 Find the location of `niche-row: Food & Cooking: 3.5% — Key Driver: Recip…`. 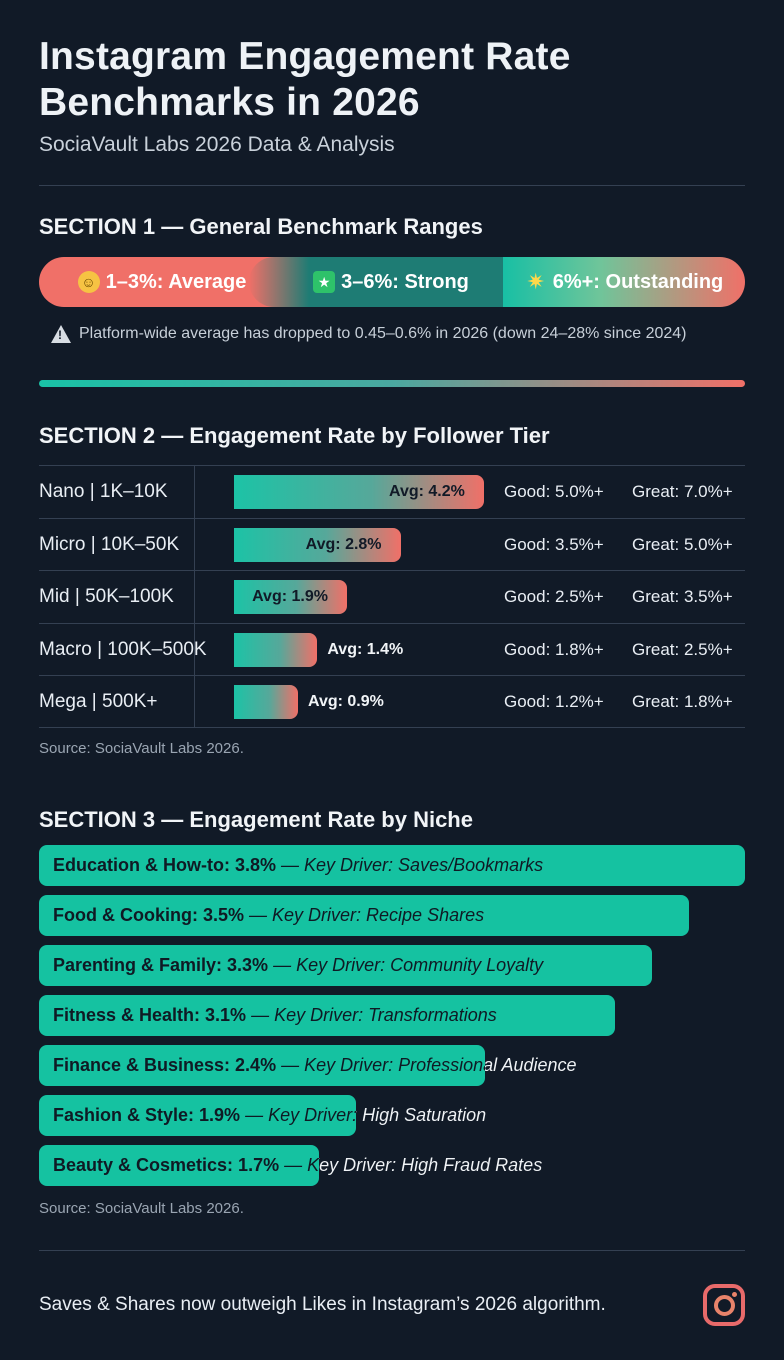

niche-row: Food & Cooking: 3.5% — Key Driver: Recip… is located at coordinates (392, 920).